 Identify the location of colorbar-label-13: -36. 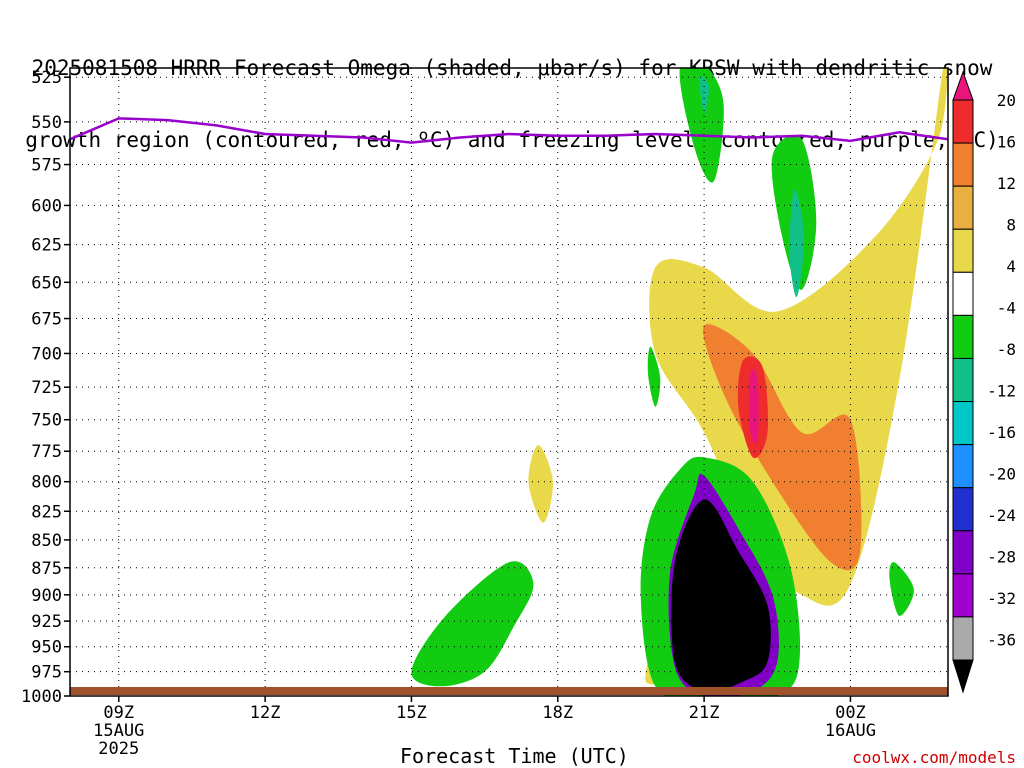
(1001, 639).